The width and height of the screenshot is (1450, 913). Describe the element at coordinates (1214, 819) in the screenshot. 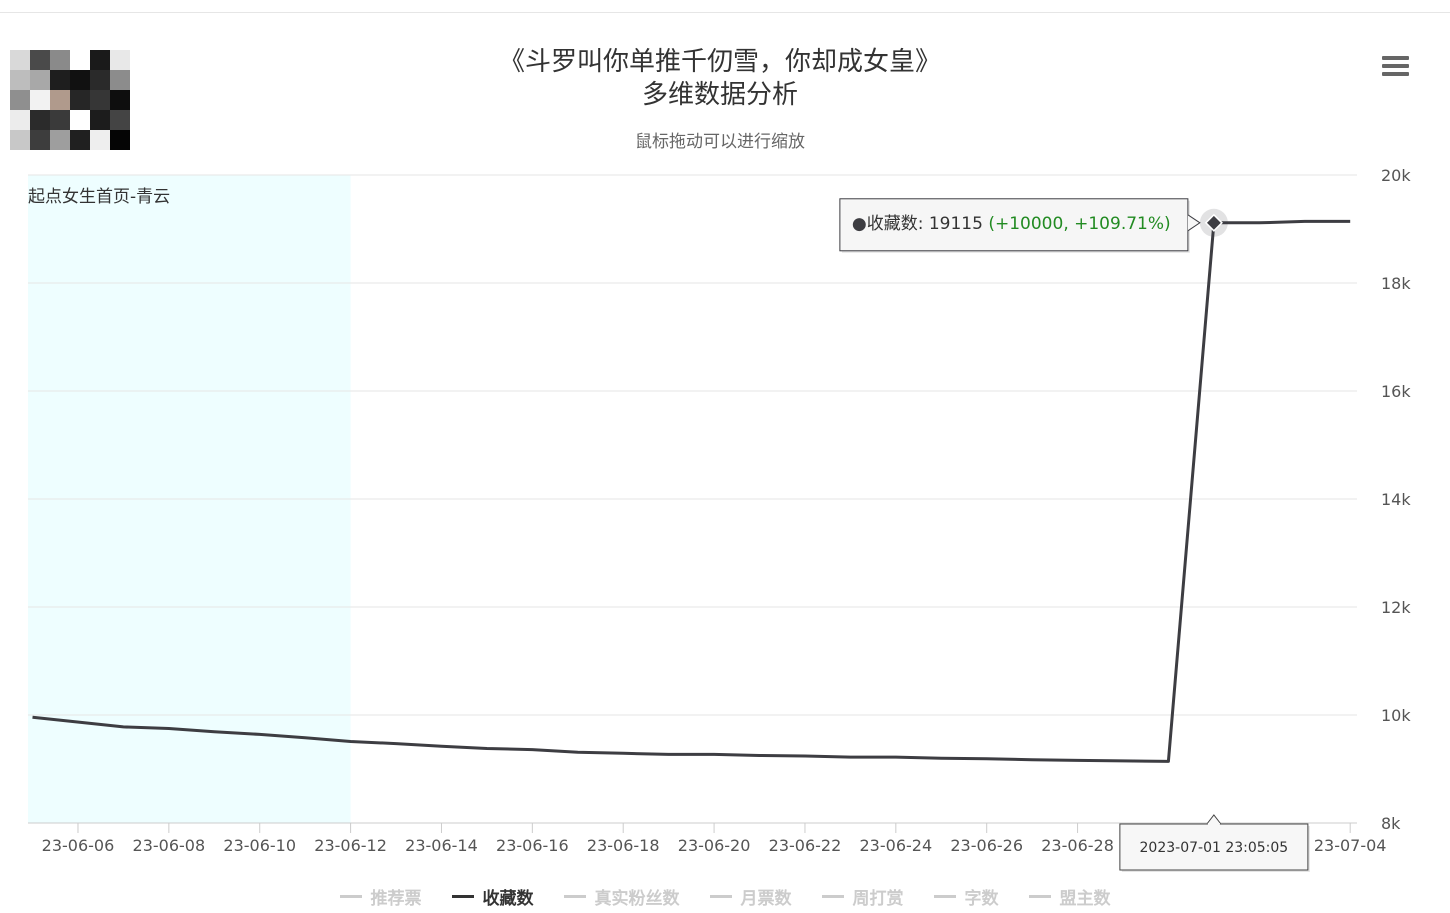

I see `x-tooltip-pointer` at that location.